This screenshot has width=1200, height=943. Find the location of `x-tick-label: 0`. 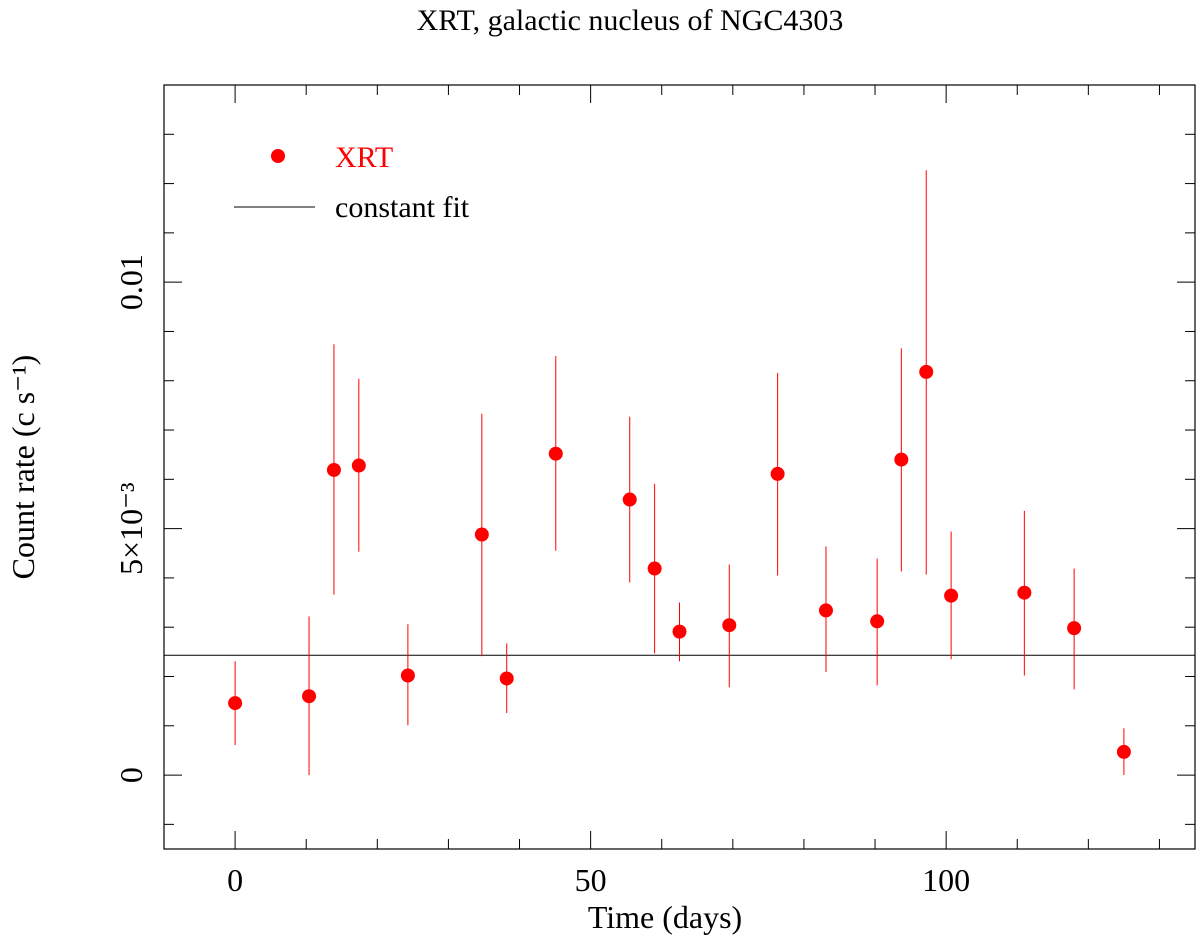

x-tick-label: 0 is located at coordinates (235, 880).